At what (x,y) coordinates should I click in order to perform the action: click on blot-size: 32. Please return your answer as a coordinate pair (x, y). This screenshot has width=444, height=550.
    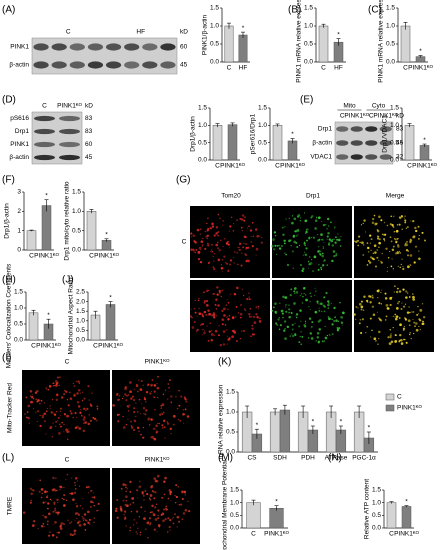
    Looking at the image, I should click on (400, 157).